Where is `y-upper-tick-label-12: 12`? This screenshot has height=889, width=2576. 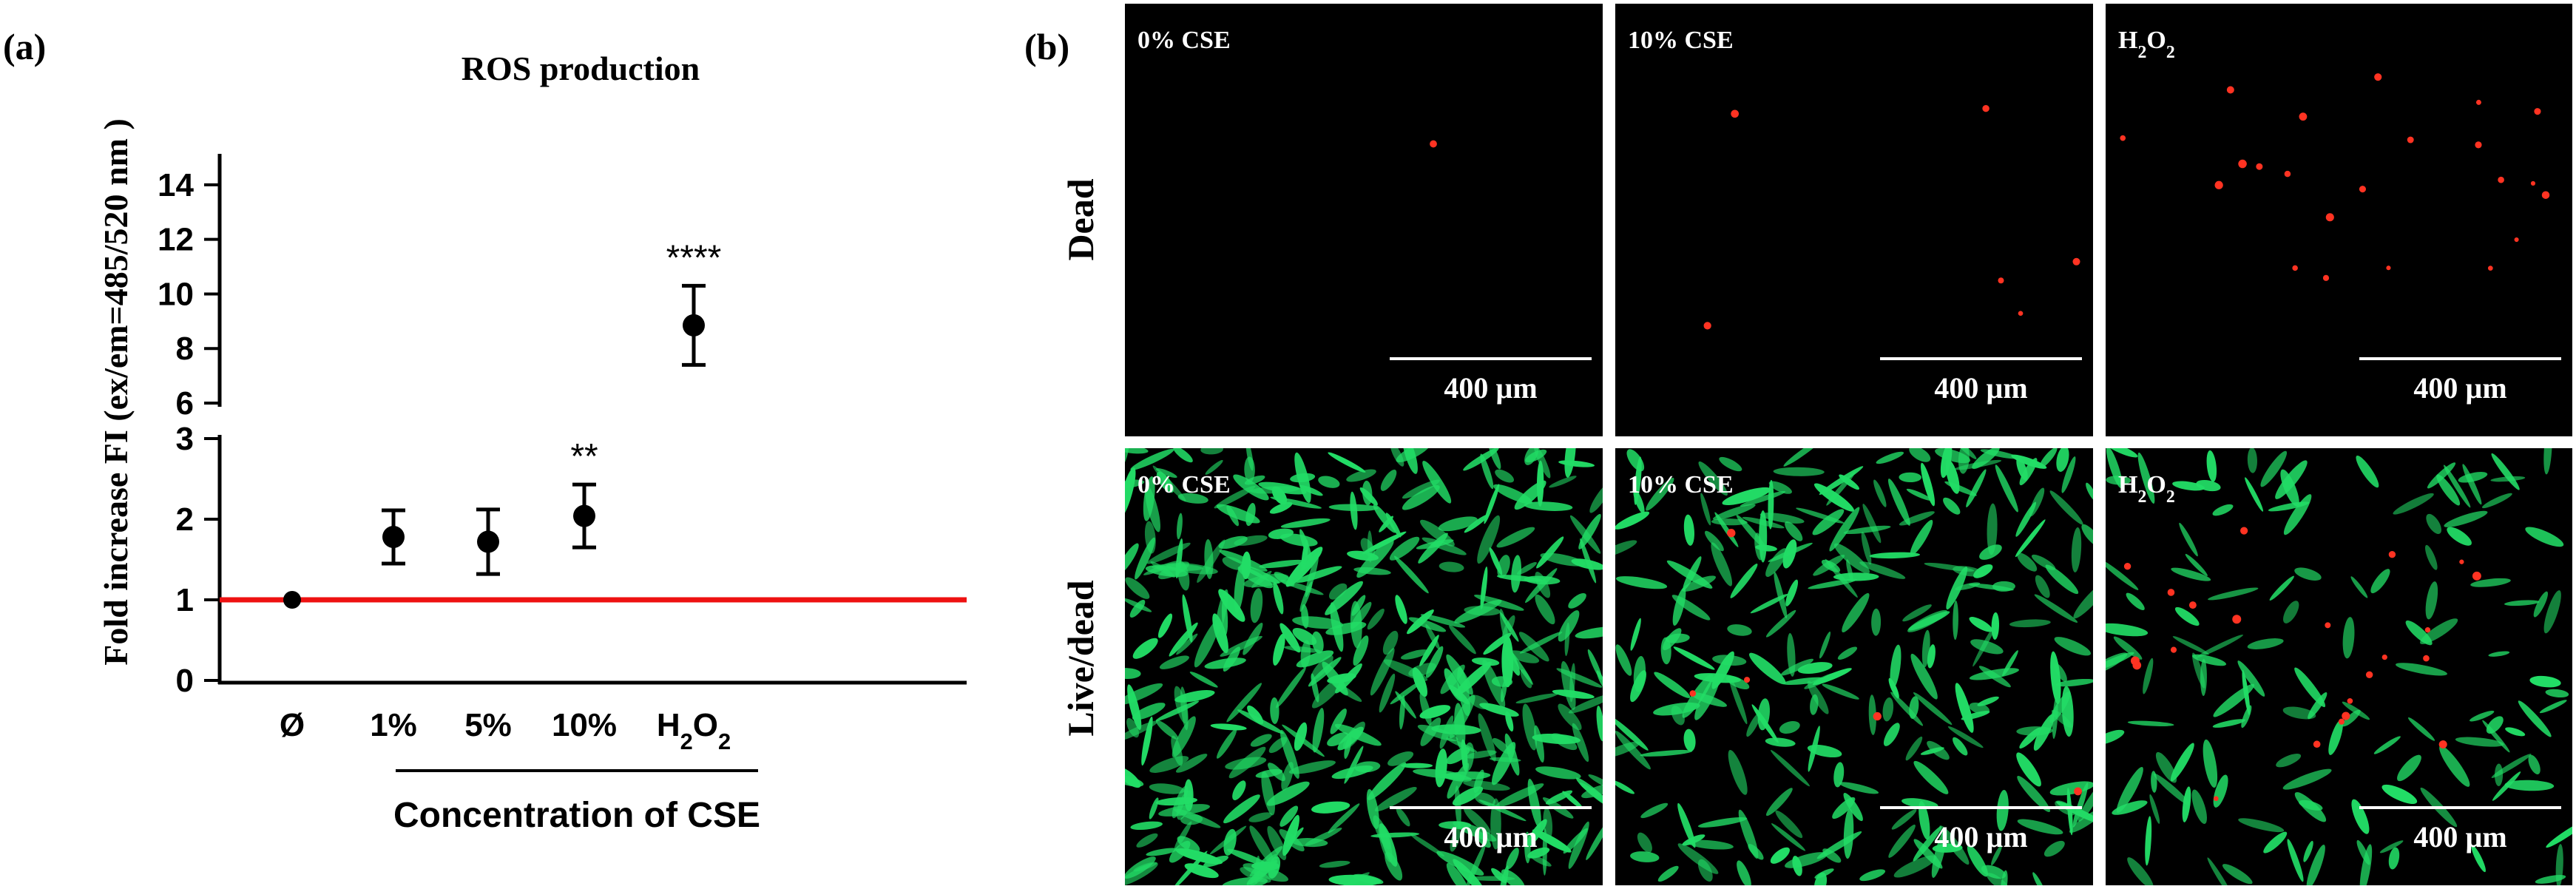
y-upper-tick-label-12: 12 is located at coordinates (176, 240).